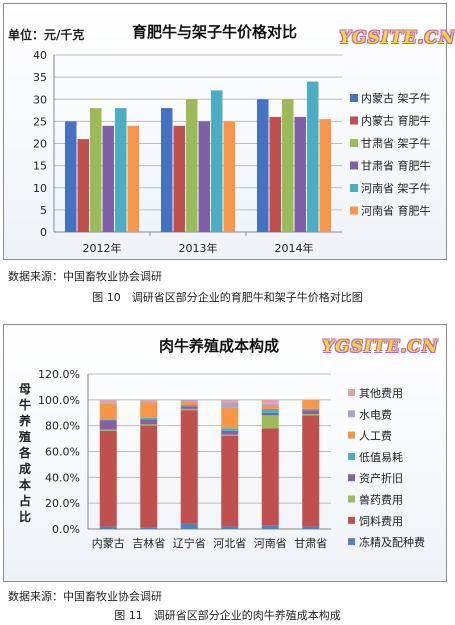 The image size is (455, 625). What do you see at coordinates (229, 543) in the screenshot?
I see `x-tick-label: 河北省` at bounding box center [229, 543].